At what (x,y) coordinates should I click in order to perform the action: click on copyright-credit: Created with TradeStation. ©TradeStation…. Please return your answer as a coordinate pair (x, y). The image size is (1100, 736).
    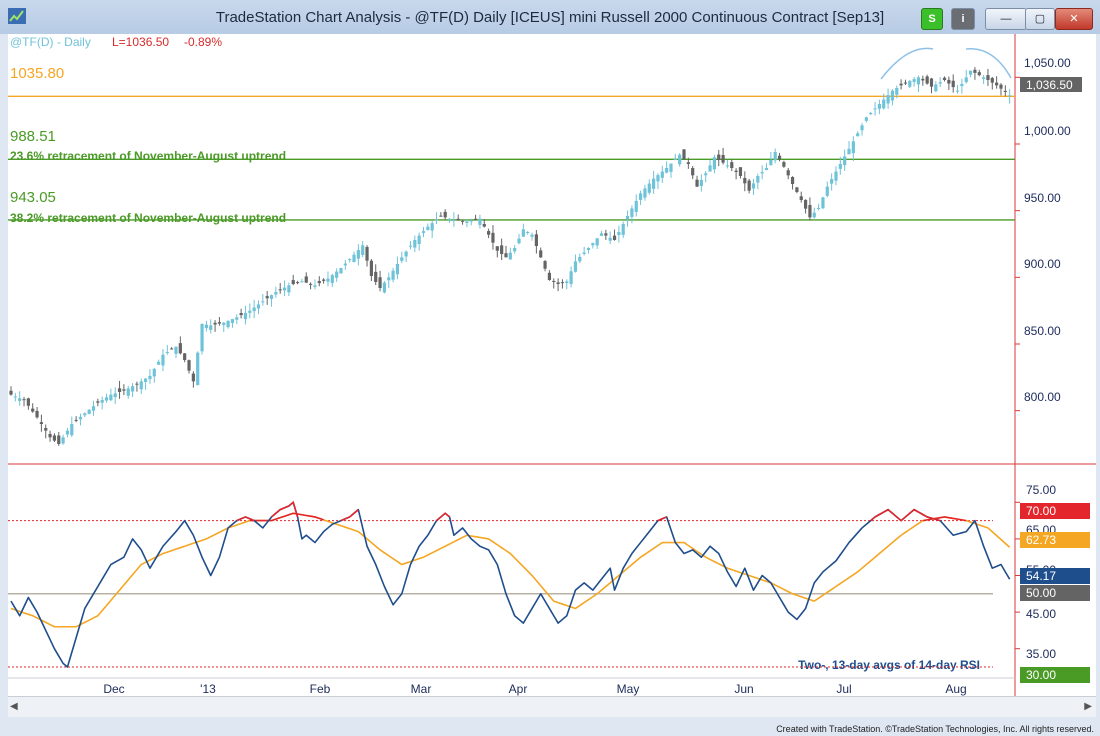
    Looking at the image, I should click on (935, 729).